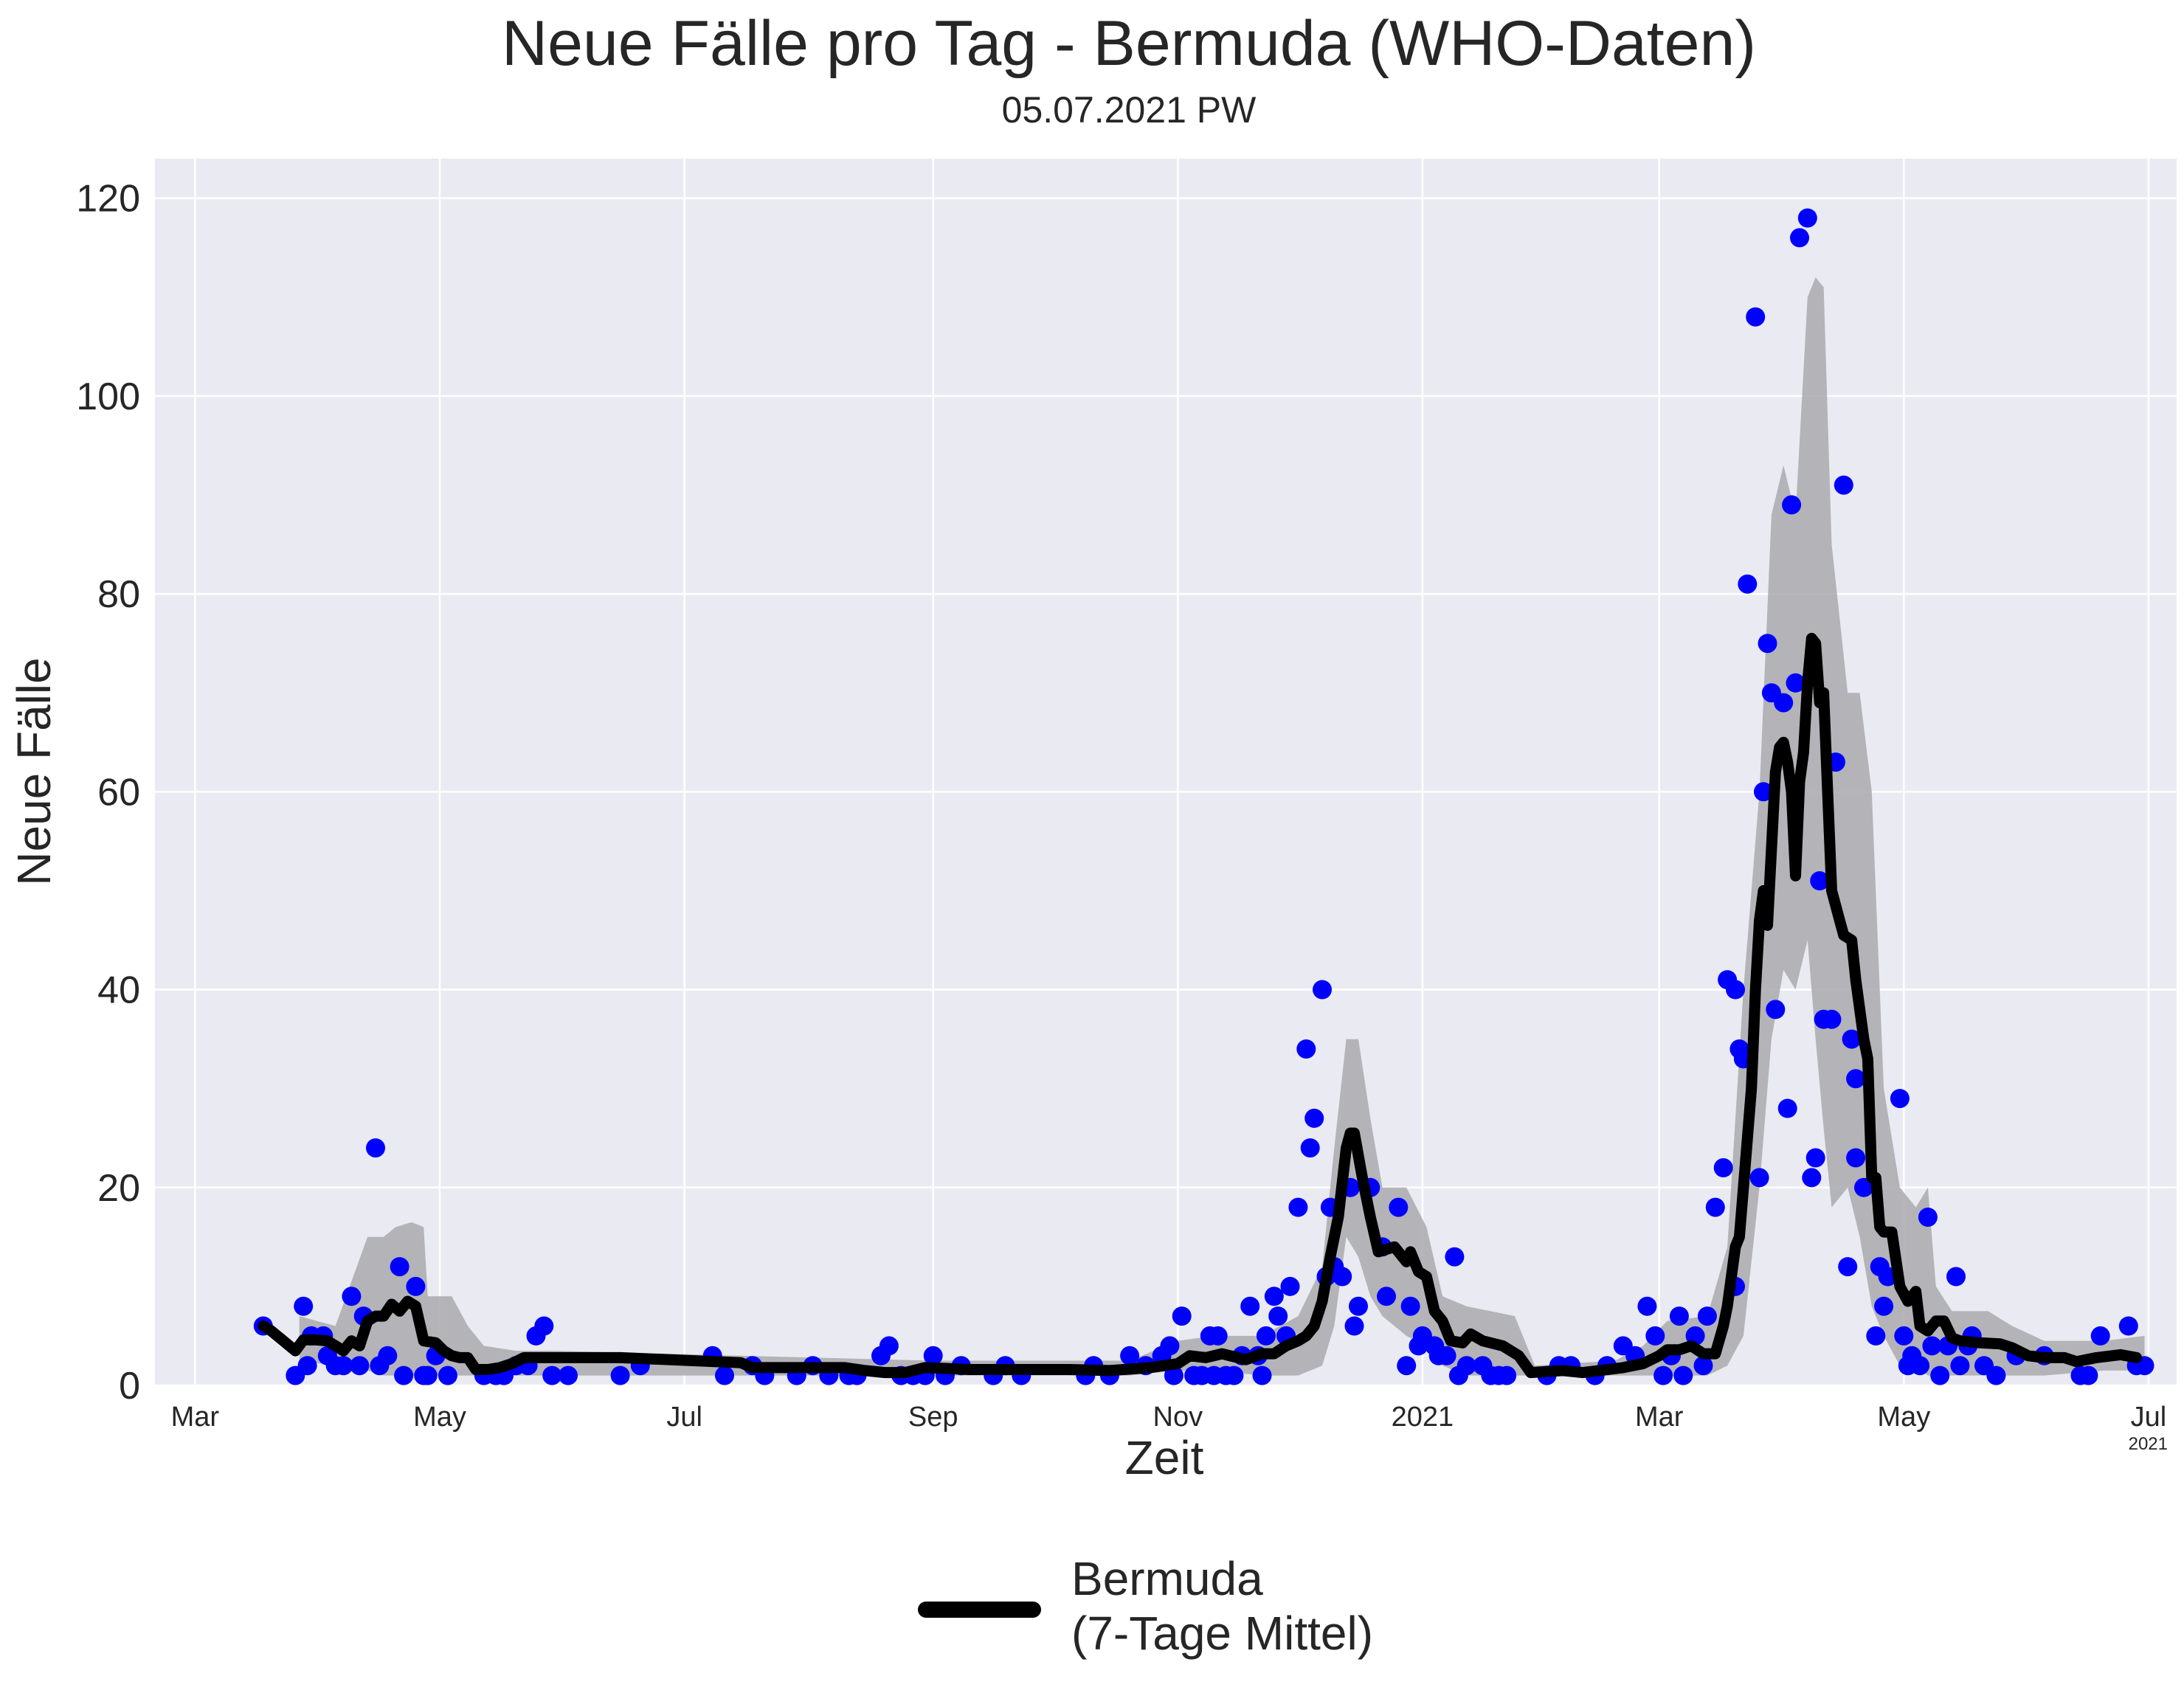  Describe the element at coordinates (129, 1386) in the screenshot. I see `y-tick-label: 0` at that location.